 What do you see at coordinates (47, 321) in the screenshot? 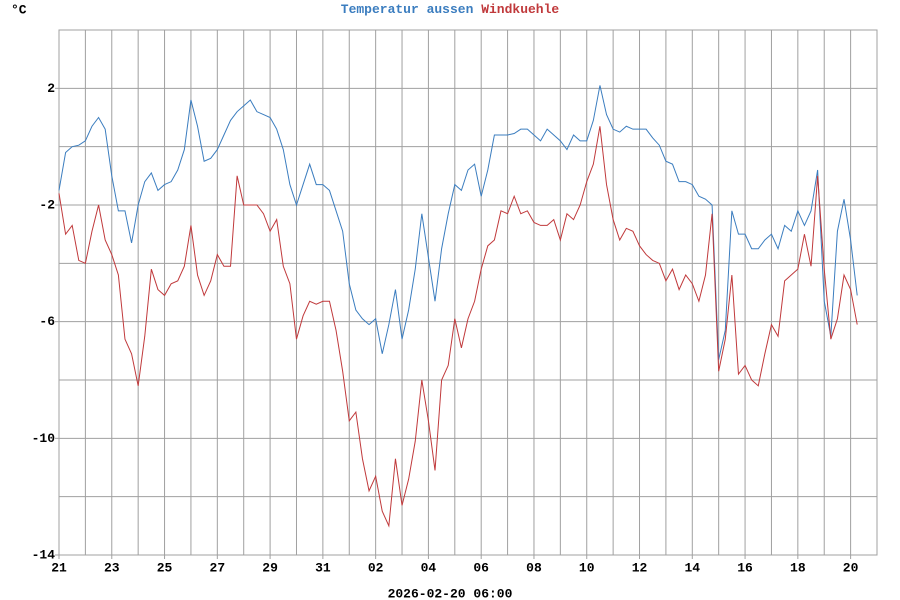
I see `y-tick-label: -6` at bounding box center [47, 321].